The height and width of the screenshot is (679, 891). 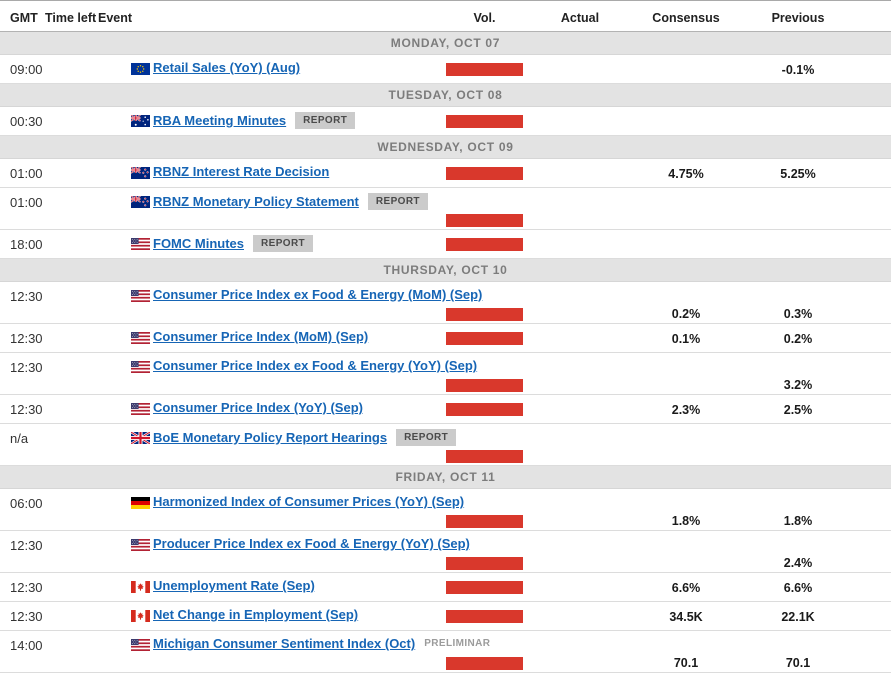 What do you see at coordinates (26, 244) in the screenshot?
I see `event-time: 18:00` at bounding box center [26, 244].